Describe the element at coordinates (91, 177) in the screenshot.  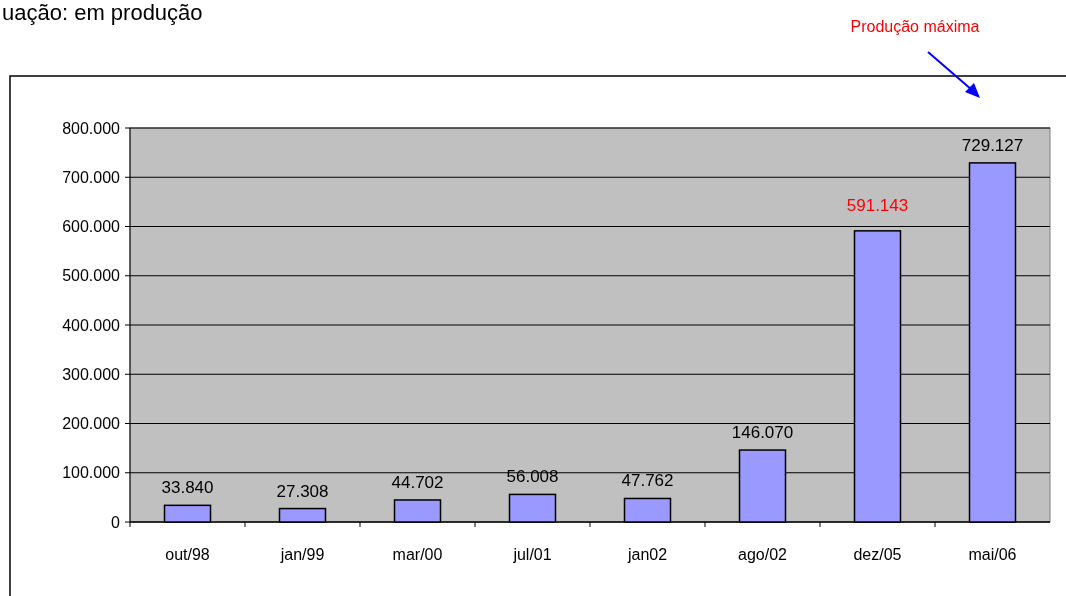
I see `y-tick-label: 700.000` at that location.